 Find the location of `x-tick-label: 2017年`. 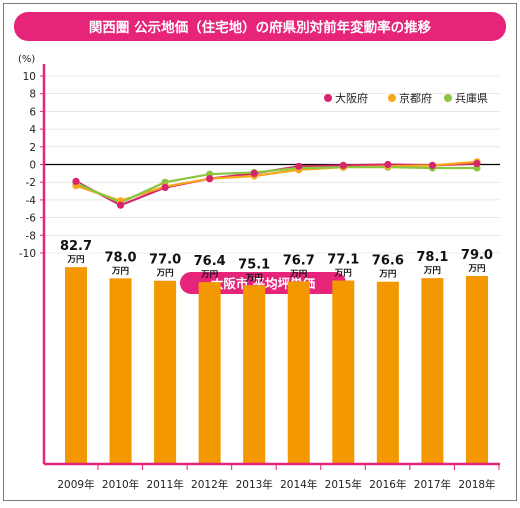

x-tick-label: 2017年 is located at coordinates (432, 484).